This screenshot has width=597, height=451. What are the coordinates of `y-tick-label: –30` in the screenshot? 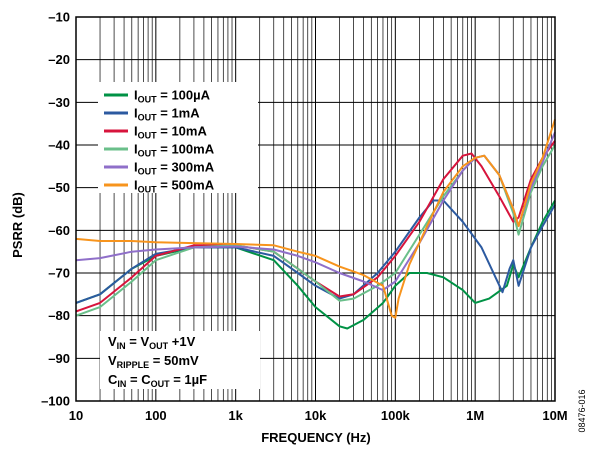 It's located at (59, 102).